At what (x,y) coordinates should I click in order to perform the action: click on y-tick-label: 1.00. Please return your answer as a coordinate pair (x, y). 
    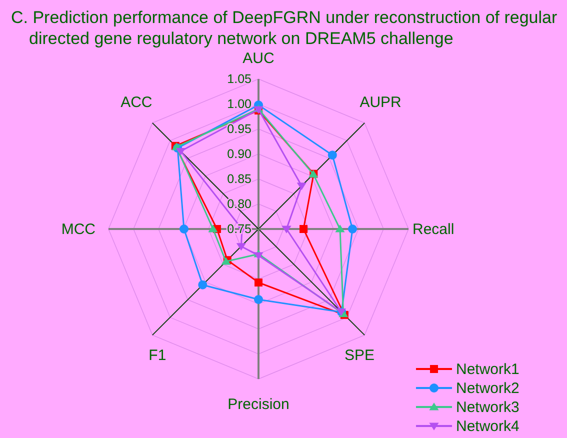
    Looking at the image, I should click on (239, 104).